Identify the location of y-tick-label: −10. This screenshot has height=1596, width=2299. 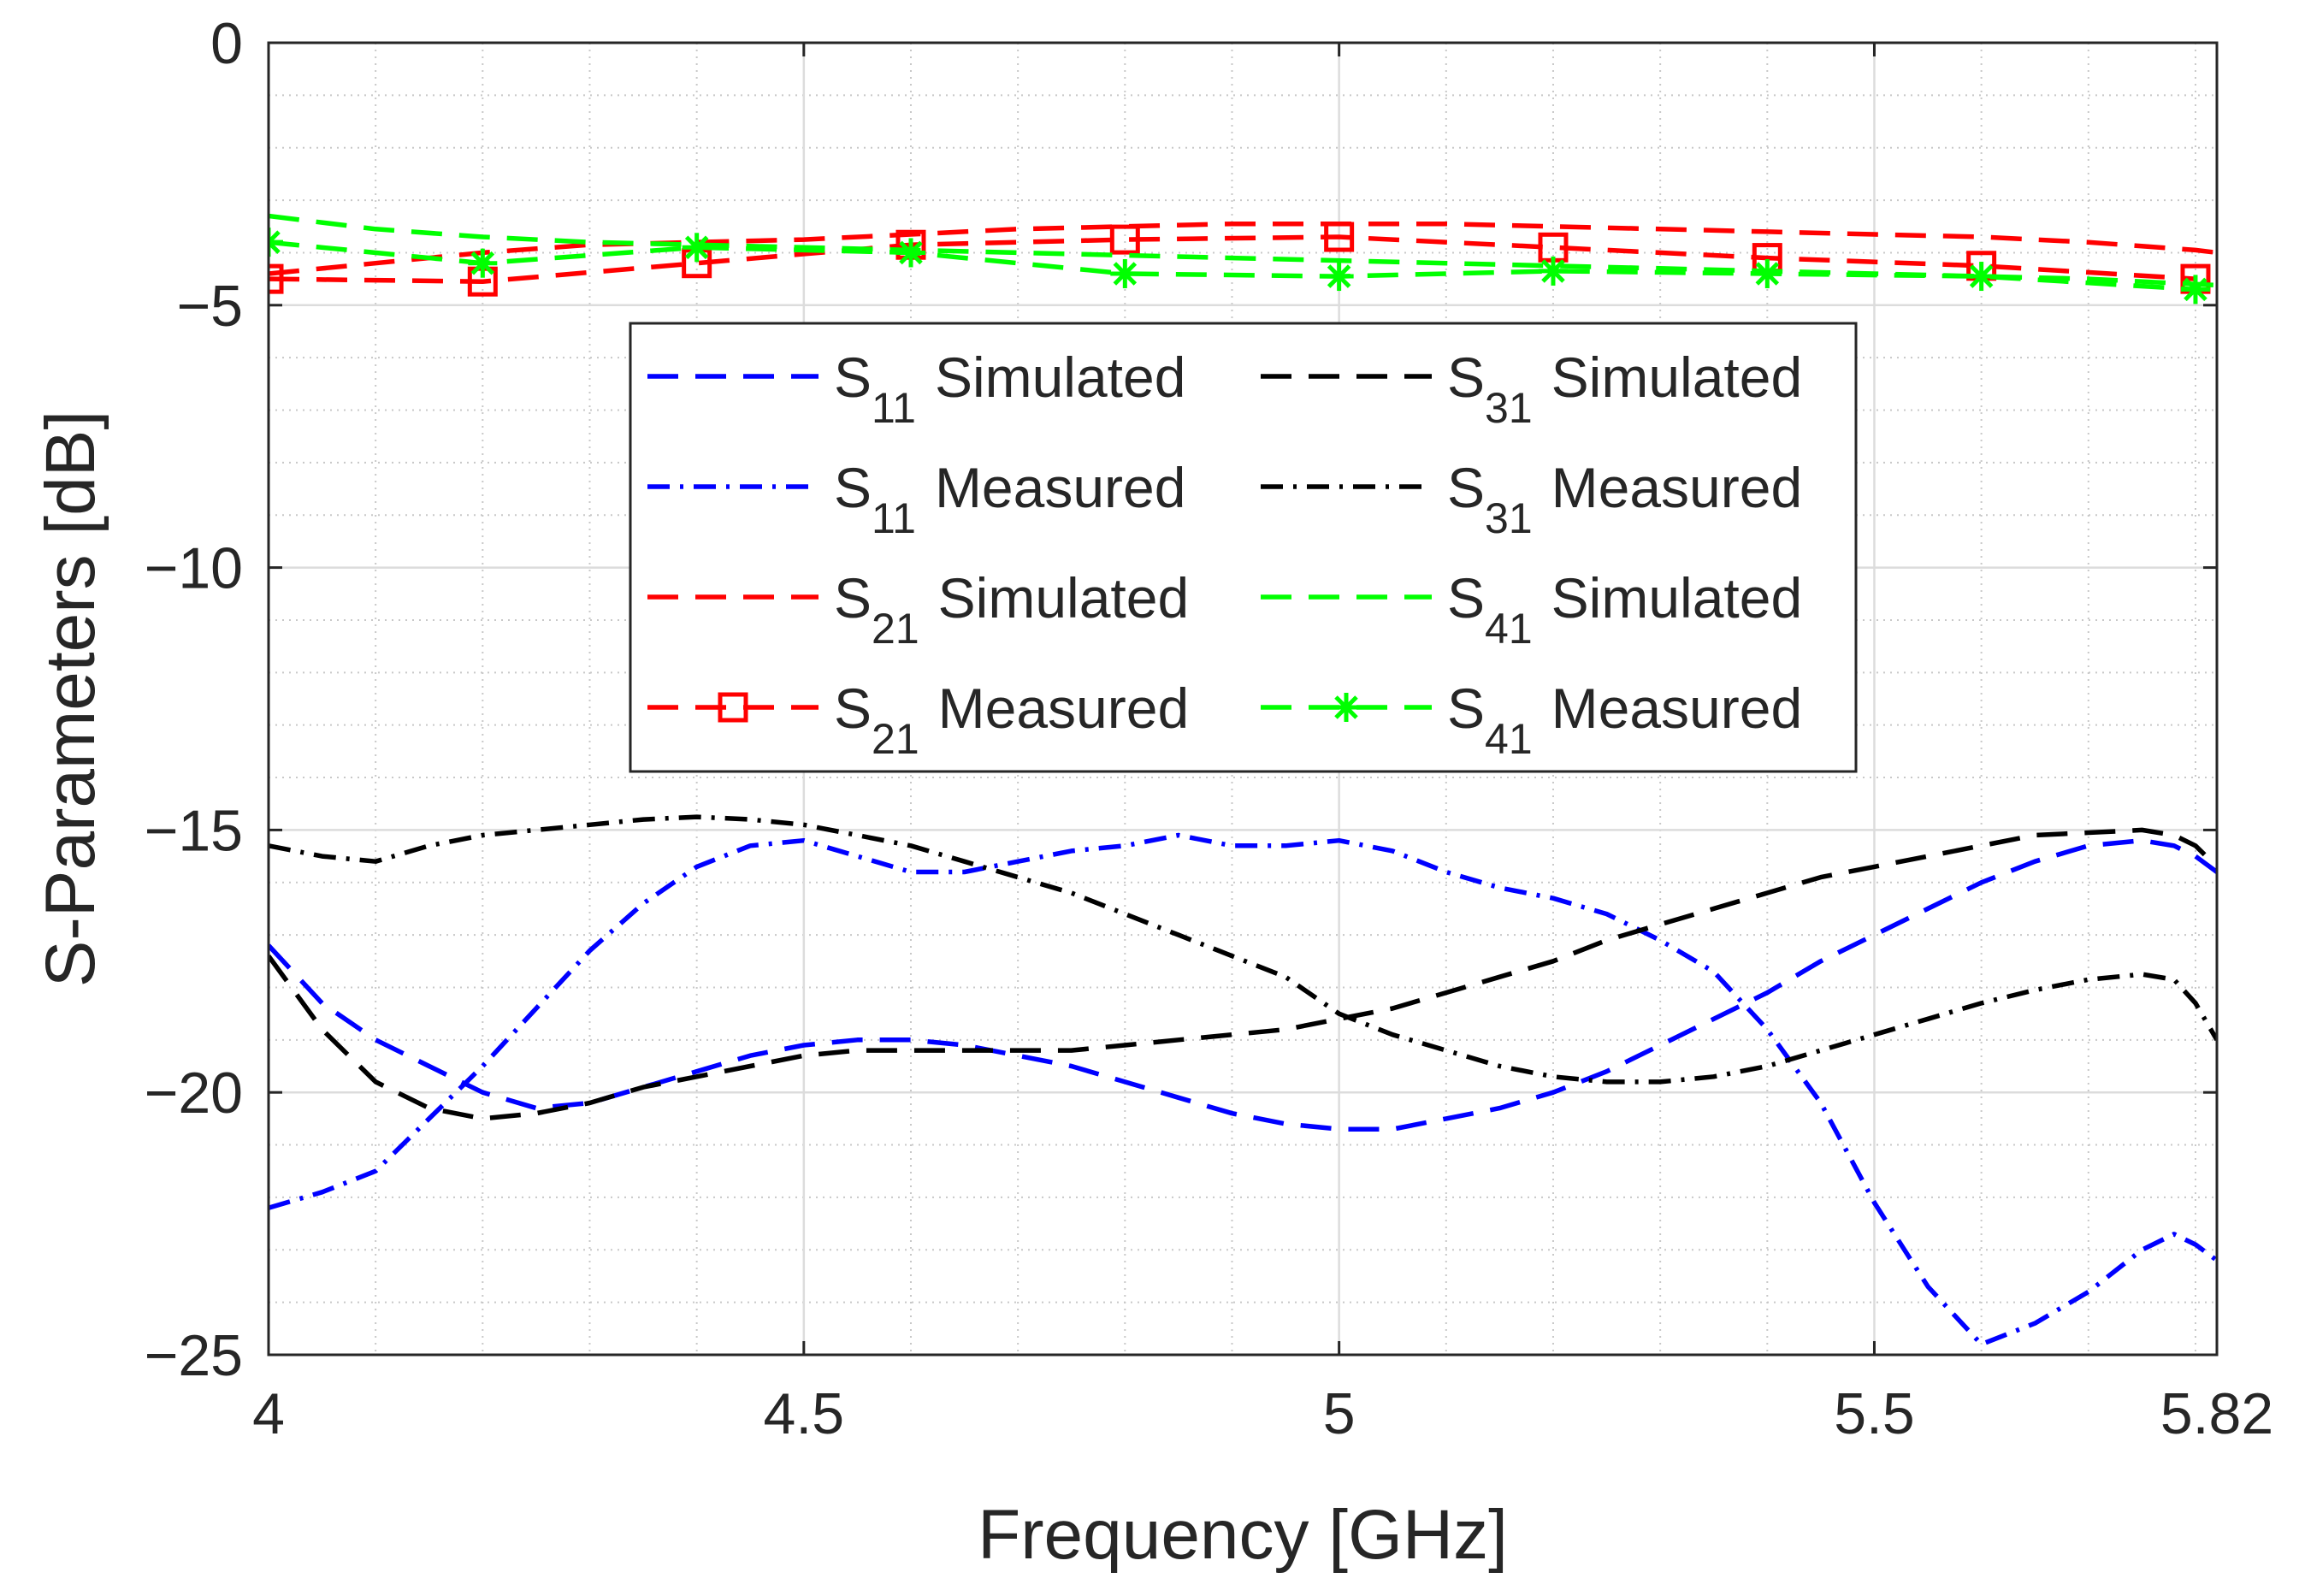
(194, 568).